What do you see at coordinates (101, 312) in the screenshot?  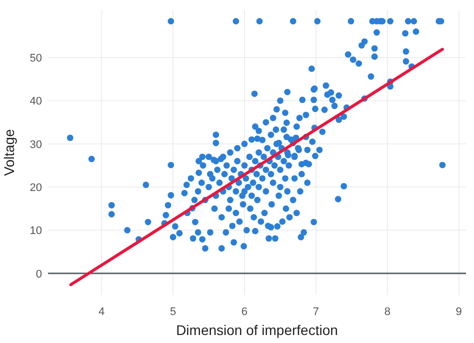 I see `x-tick-label: 4` at bounding box center [101, 312].